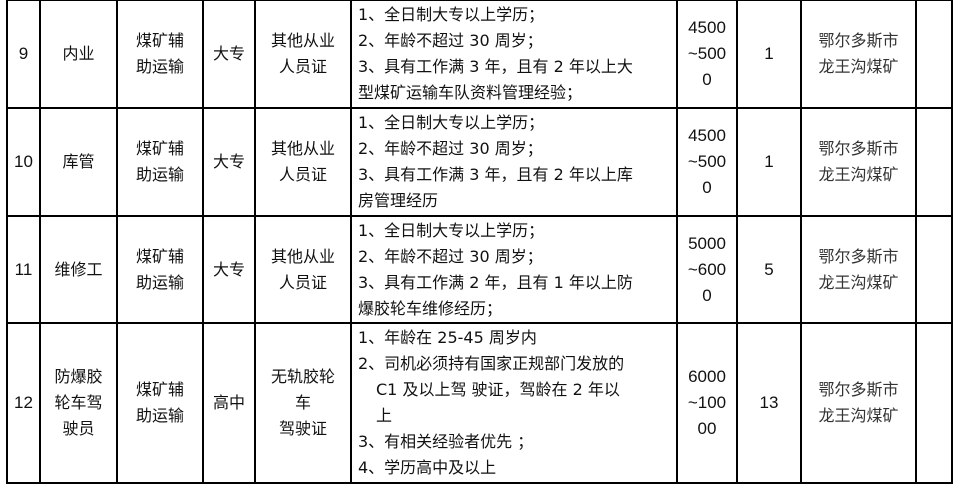 Image resolution: width=961 pixels, height=490 pixels. Describe the element at coordinates (495, 174) in the screenshot. I see `cell-line: 3、具有工作满 3 年，且有 2 年以上库` at that location.